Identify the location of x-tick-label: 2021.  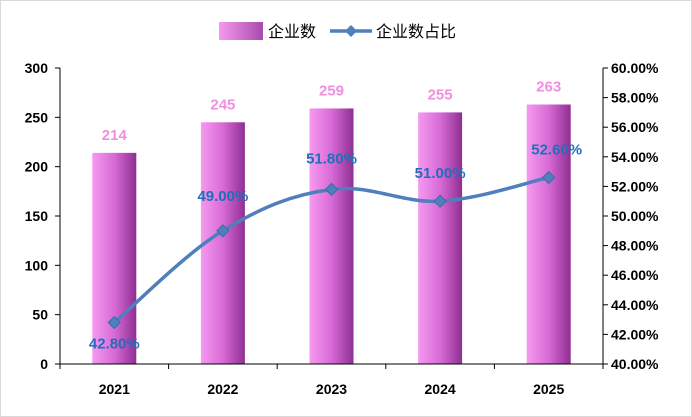
(114, 389).